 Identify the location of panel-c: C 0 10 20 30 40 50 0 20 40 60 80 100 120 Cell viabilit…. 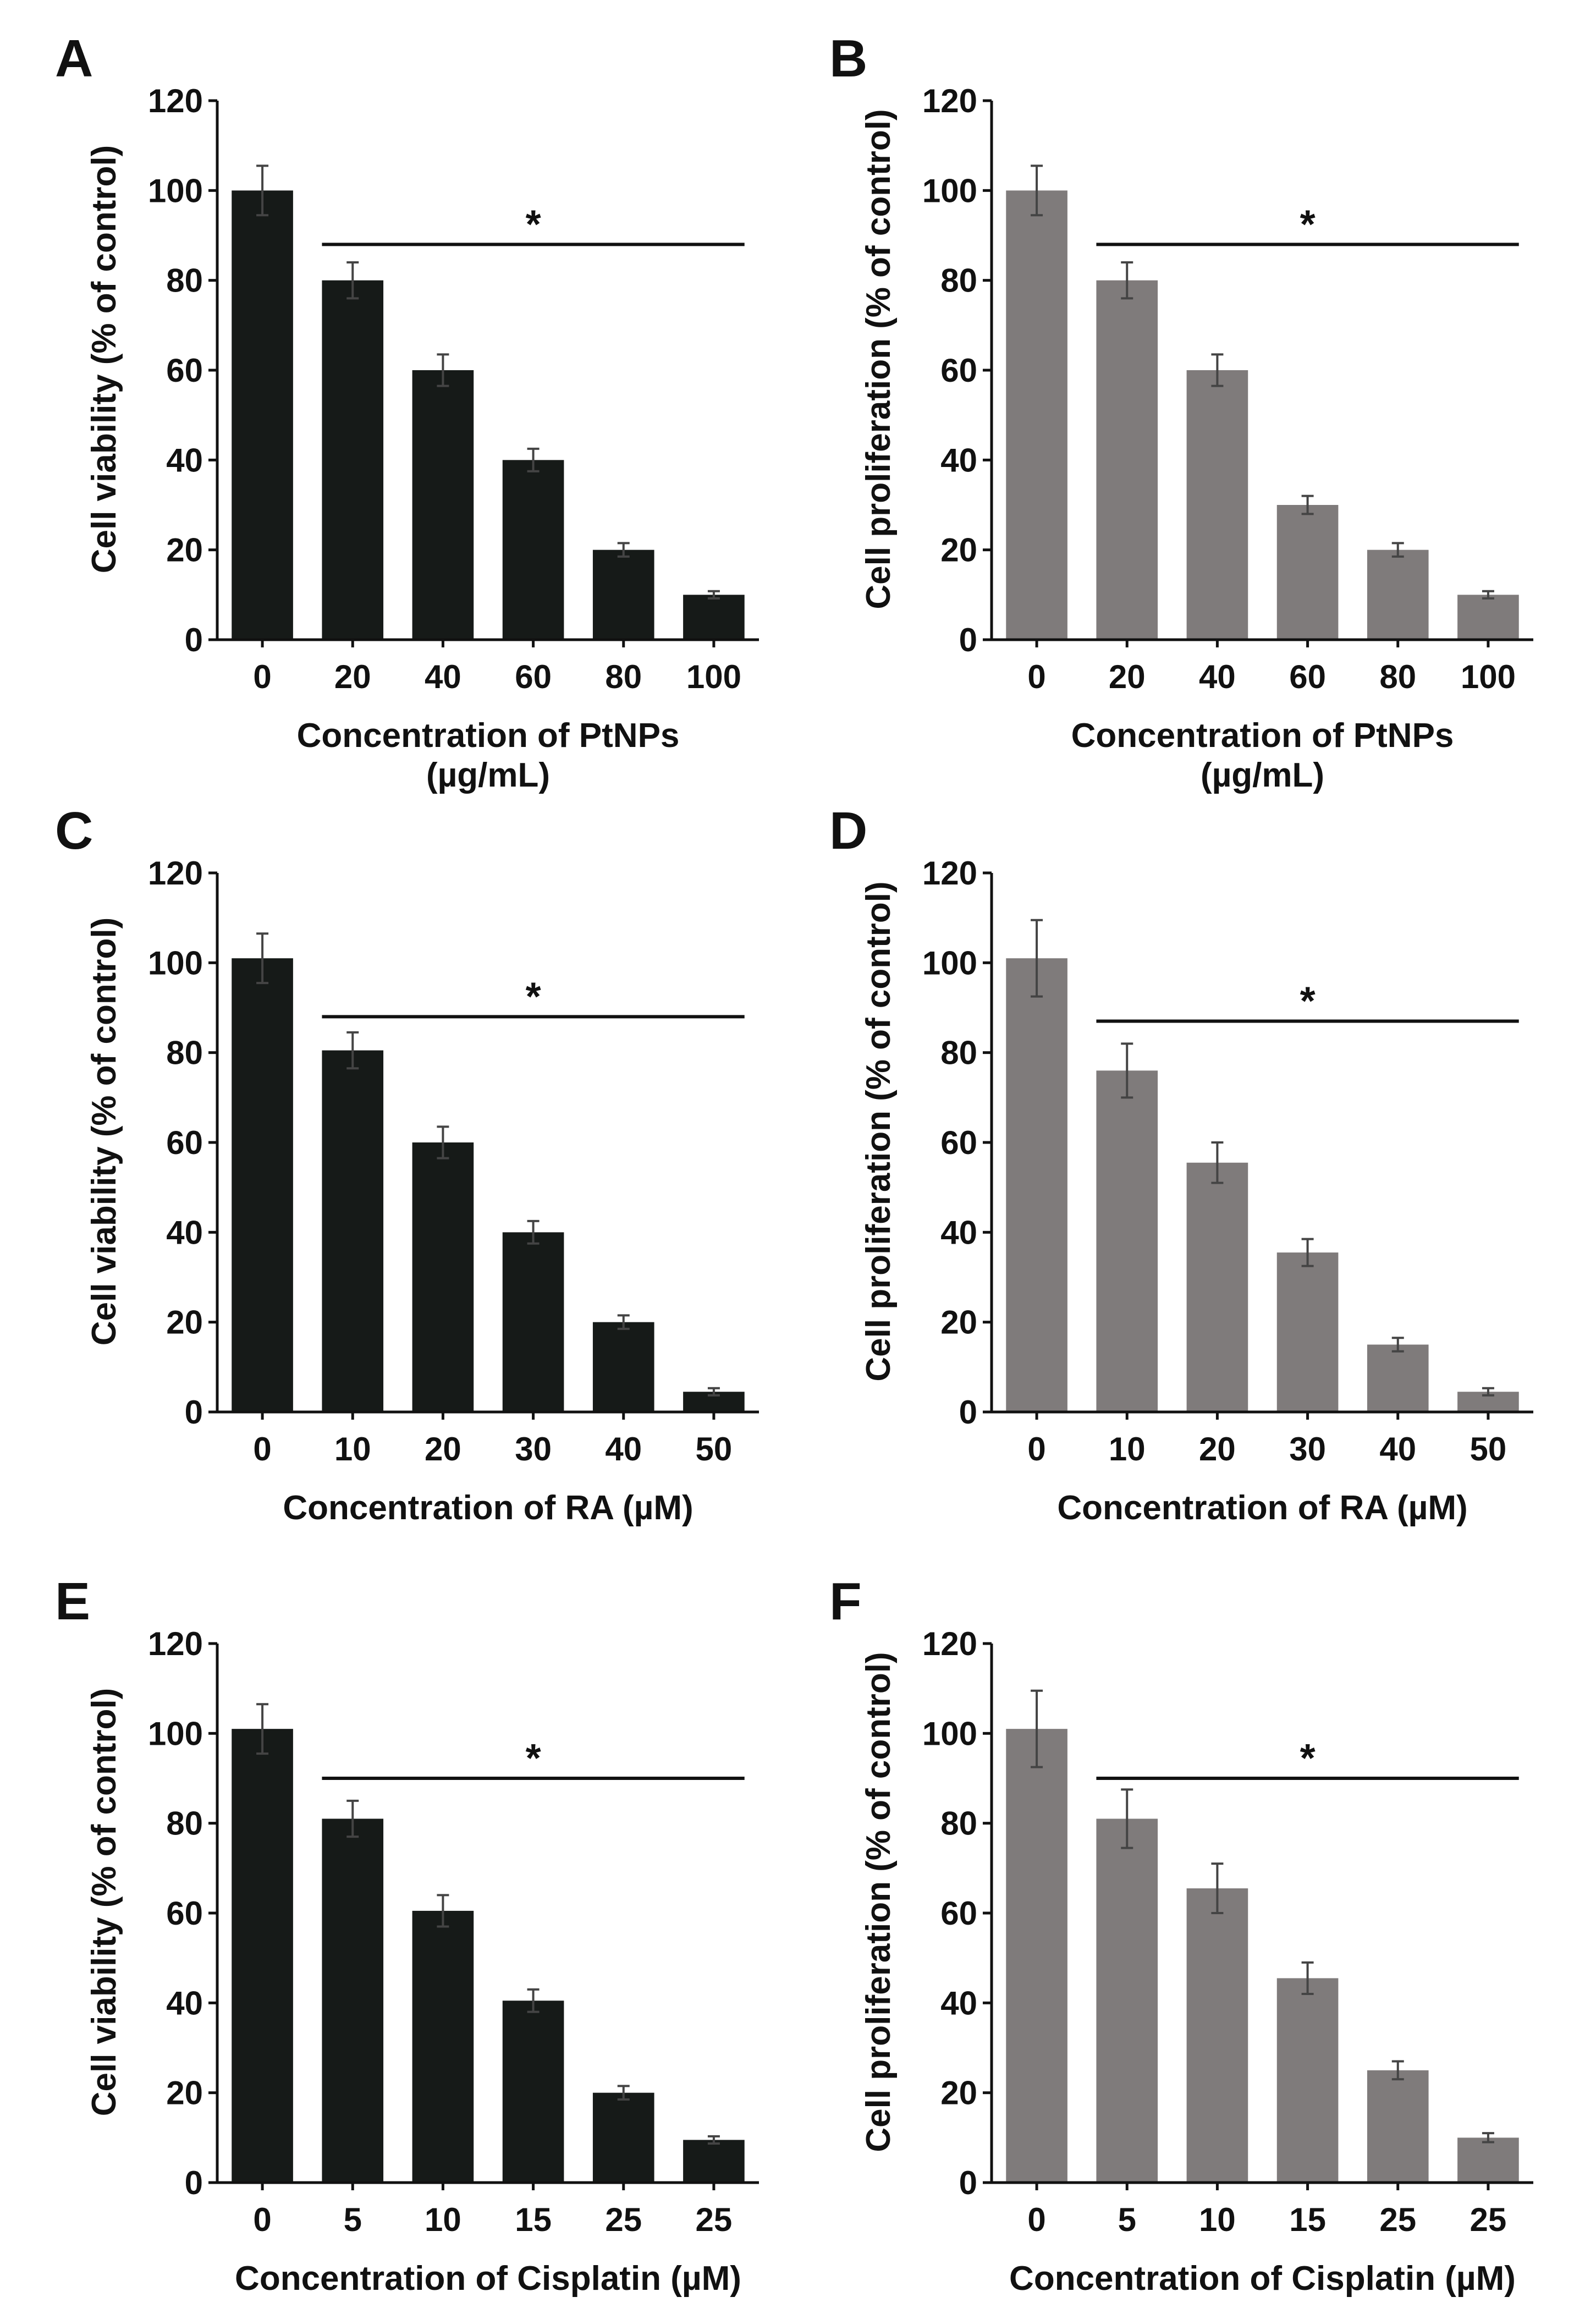
(407, 1164).